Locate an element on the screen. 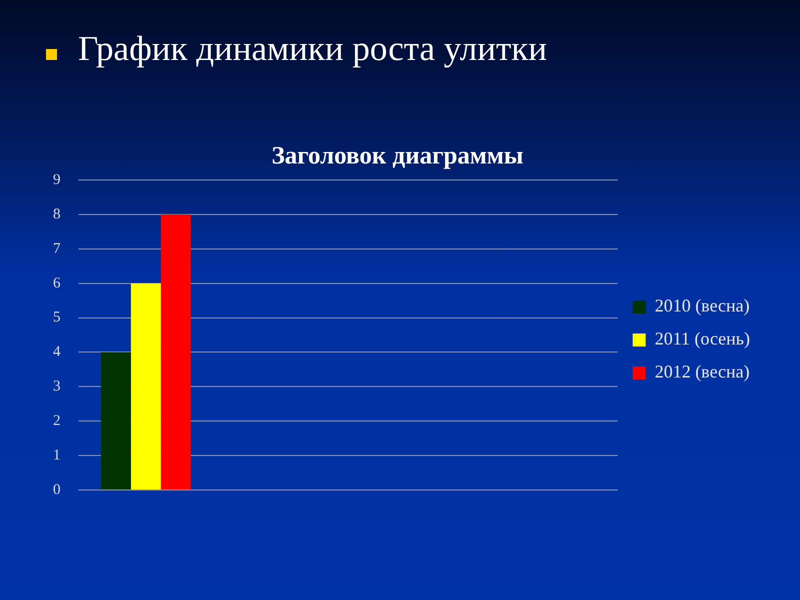 Image resolution: width=800 pixels, height=600 pixels. y-tick-label: 0 is located at coordinates (56, 490).